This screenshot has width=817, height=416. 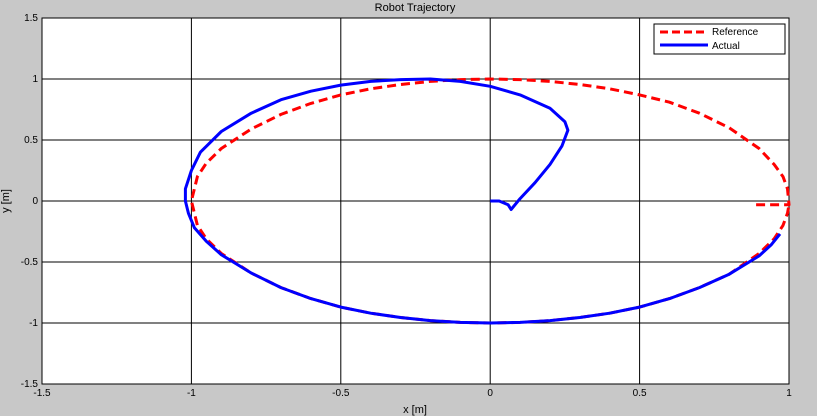 What do you see at coordinates (735, 32) in the screenshot?
I see `legend-reference-label: Reference` at bounding box center [735, 32].